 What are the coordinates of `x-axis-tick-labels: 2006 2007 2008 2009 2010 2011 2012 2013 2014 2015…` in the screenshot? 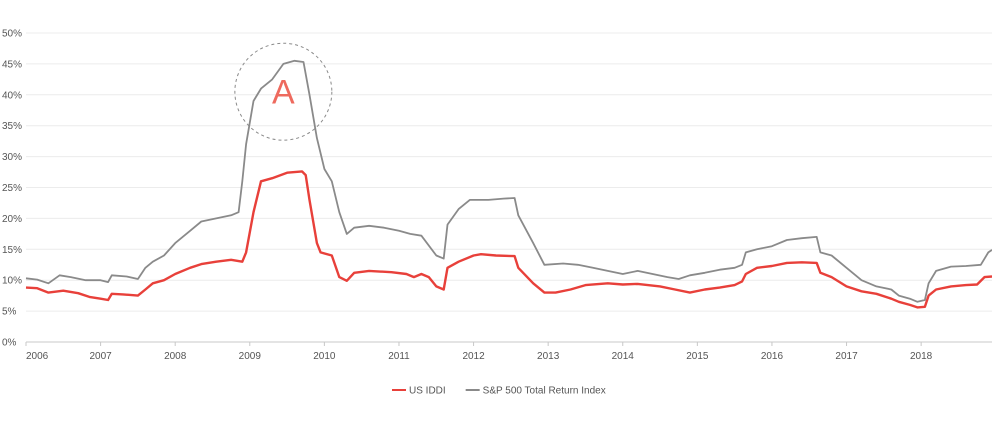 It's located at (479, 356).